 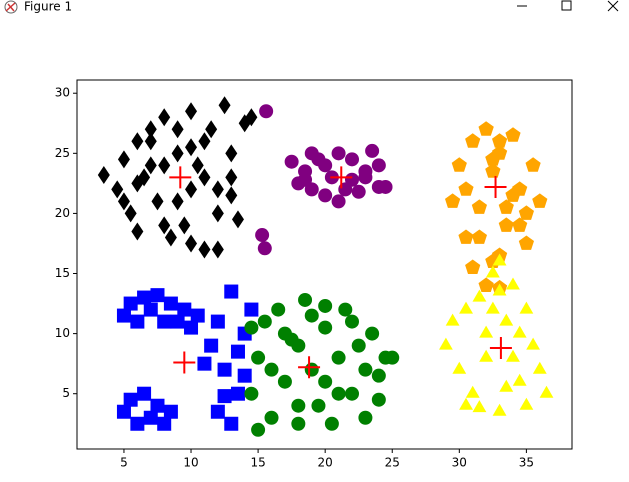 What do you see at coordinates (257, 463) in the screenshot?
I see `x-tick-label: 15` at bounding box center [257, 463].